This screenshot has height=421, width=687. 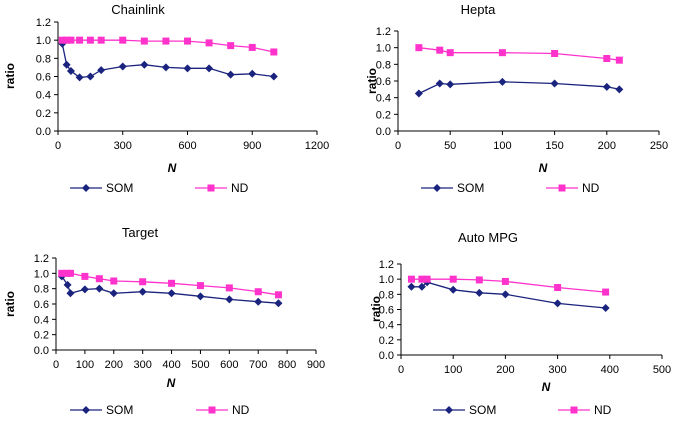 What do you see at coordinates (119, 188) in the screenshot?
I see `legend-label: SOM` at bounding box center [119, 188].